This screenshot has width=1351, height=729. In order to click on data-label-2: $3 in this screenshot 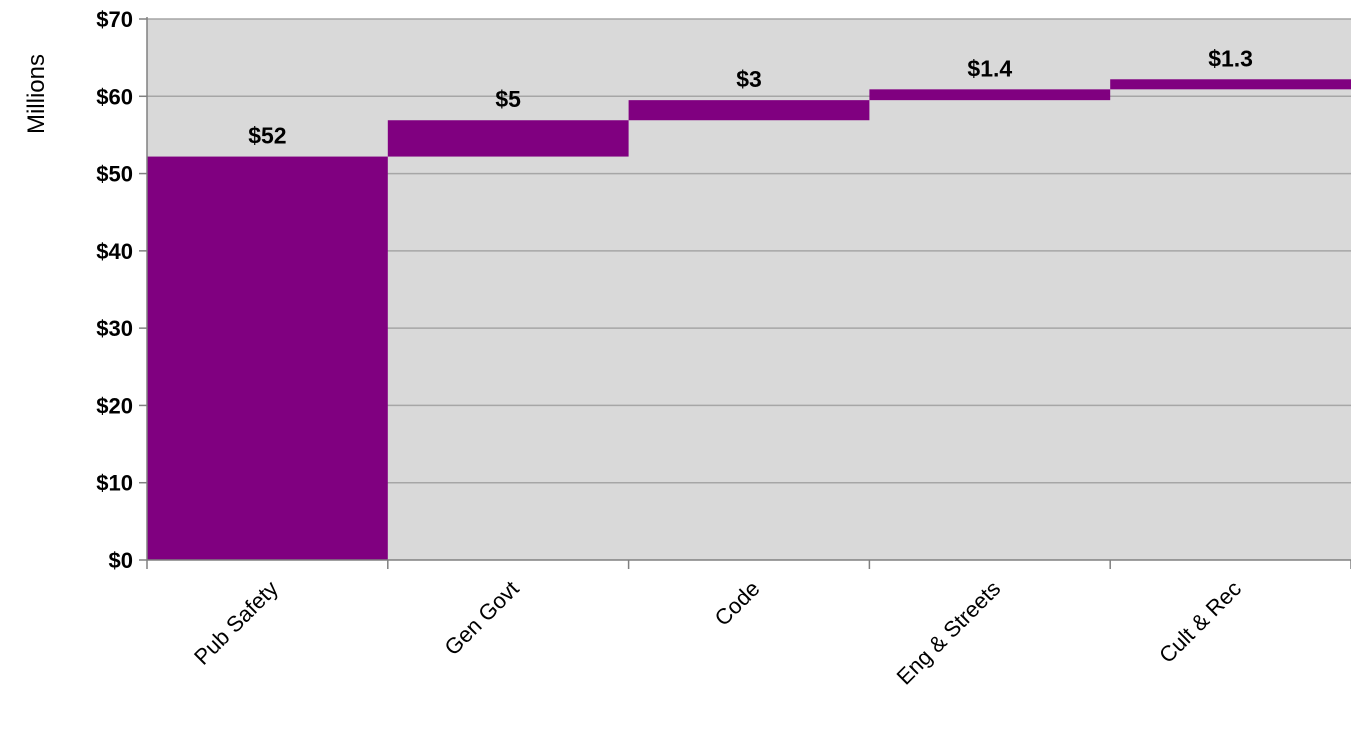, I will do `click(749, 79)`.